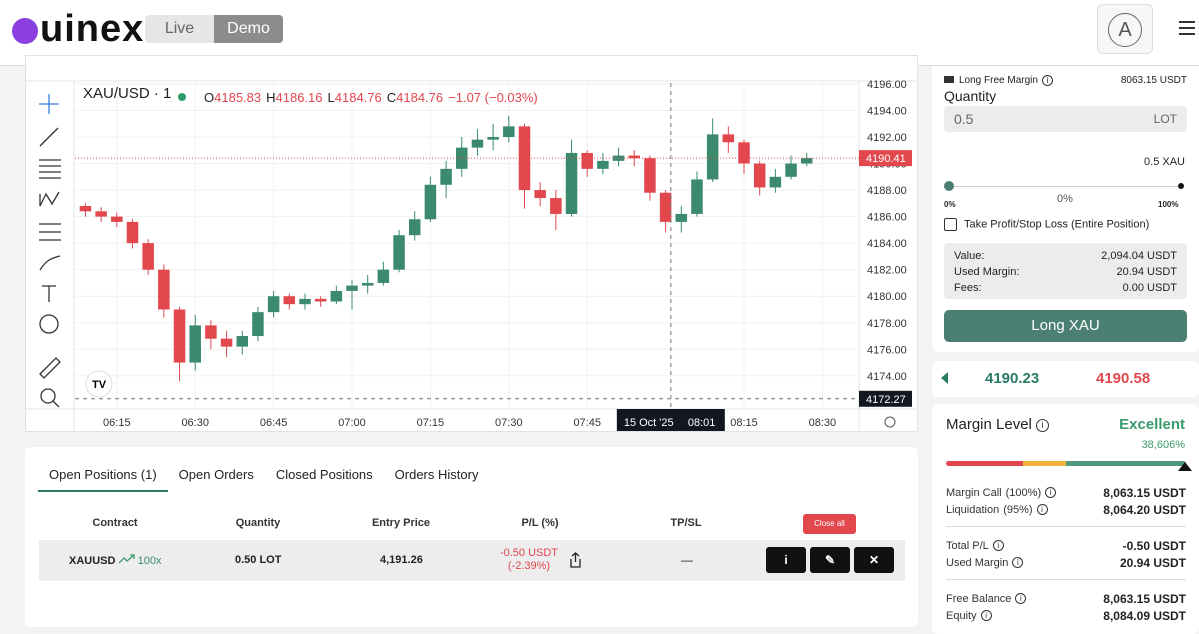  What do you see at coordinates (1168, 204) in the screenshot?
I see `slider-max: 100%` at bounding box center [1168, 204].